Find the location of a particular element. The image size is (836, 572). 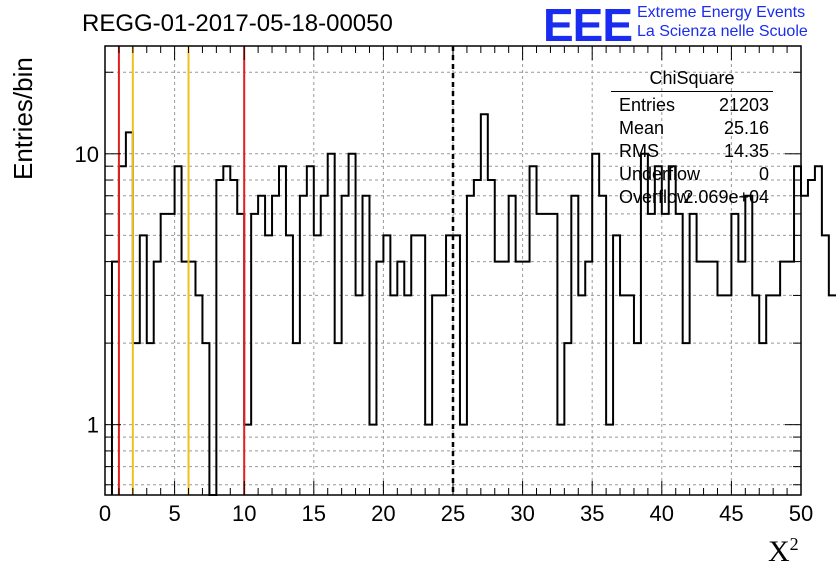

stats-row: Entries 21203 is located at coordinates (692, 105).